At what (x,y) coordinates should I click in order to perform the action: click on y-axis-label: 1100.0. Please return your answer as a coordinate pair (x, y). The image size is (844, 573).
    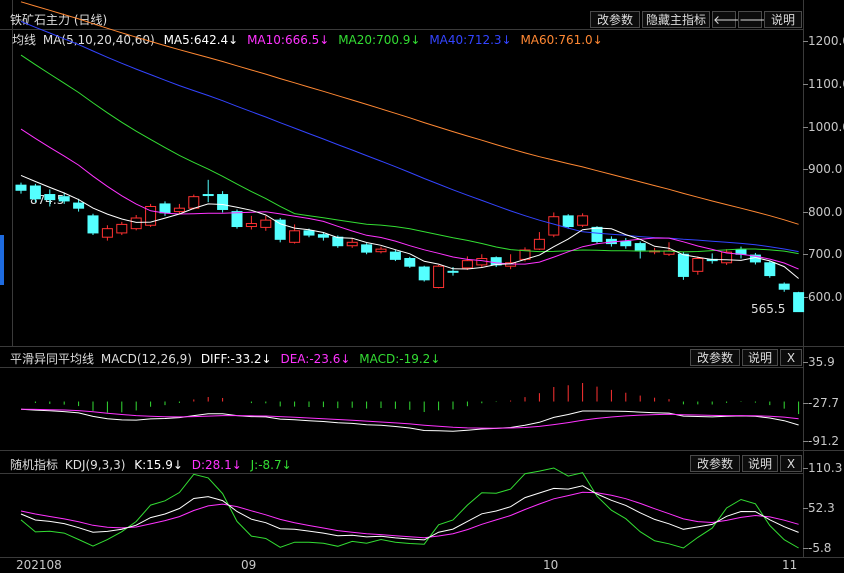
    Looking at the image, I should click on (826, 84).